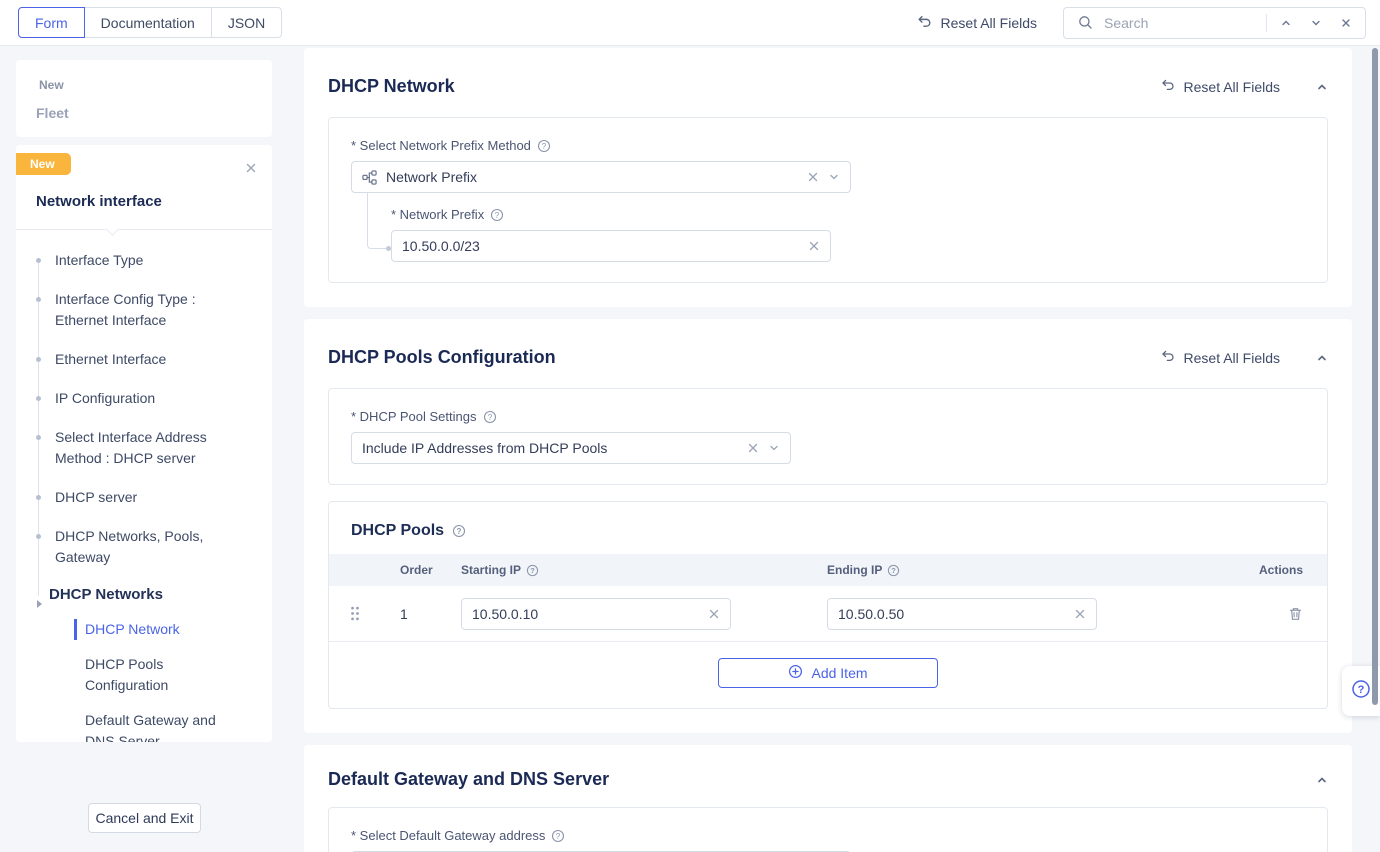 The height and width of the screenshot is (852, 1380). Describe the element at coordinates (251, 168) in the screenshot. I see `panel-close-icon` at that location.